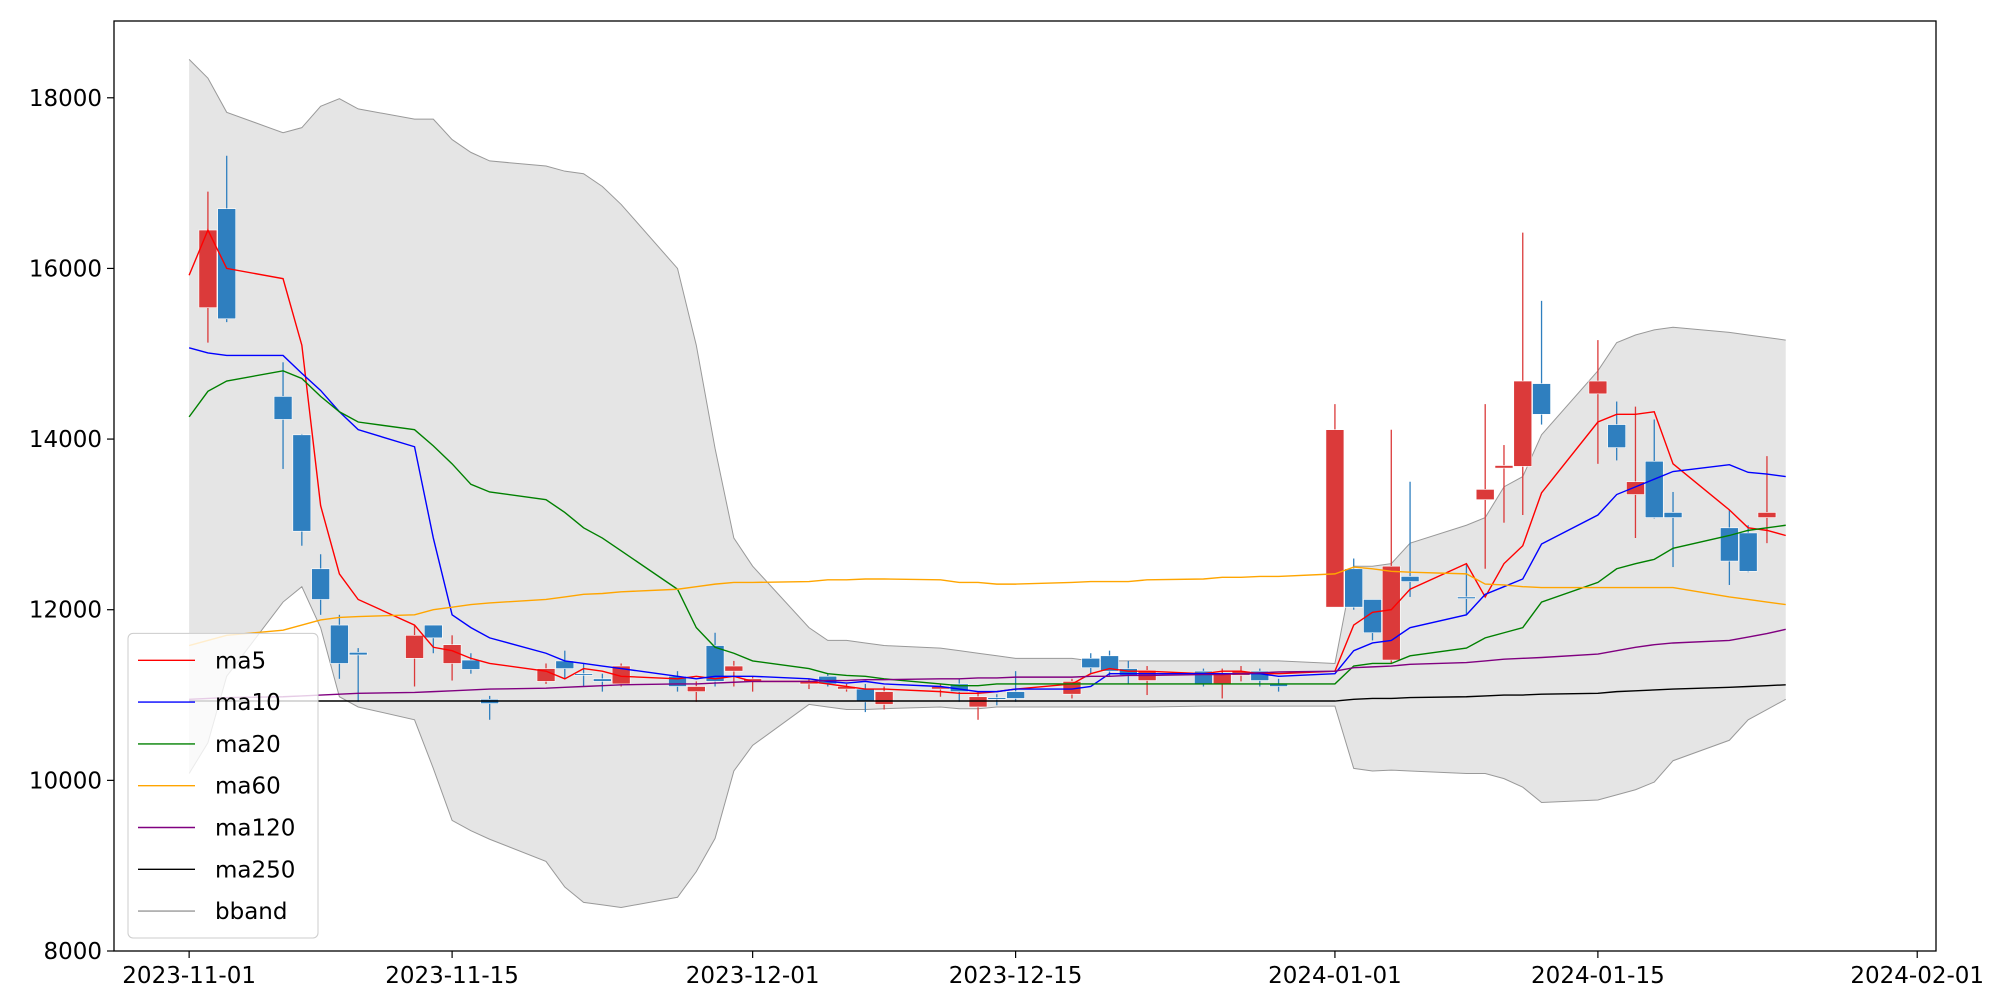  I want to click on legend-label: ma10, so click(248, 703).